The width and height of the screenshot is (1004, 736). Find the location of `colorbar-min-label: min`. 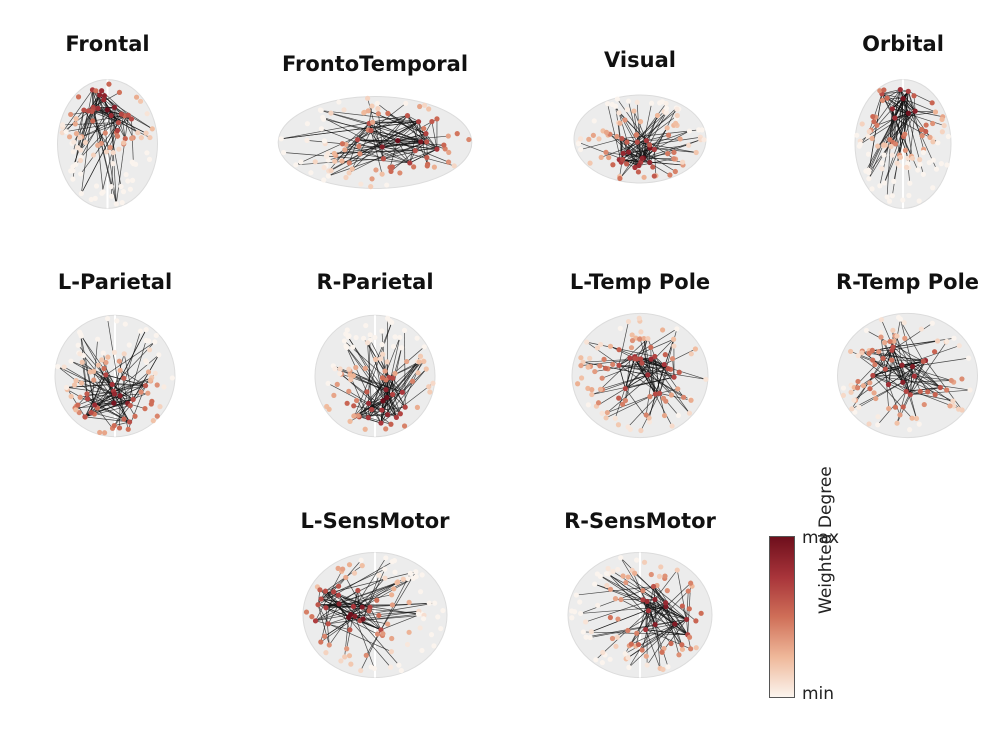

colorbar-min-label: min is located at coordinates (818, 694).